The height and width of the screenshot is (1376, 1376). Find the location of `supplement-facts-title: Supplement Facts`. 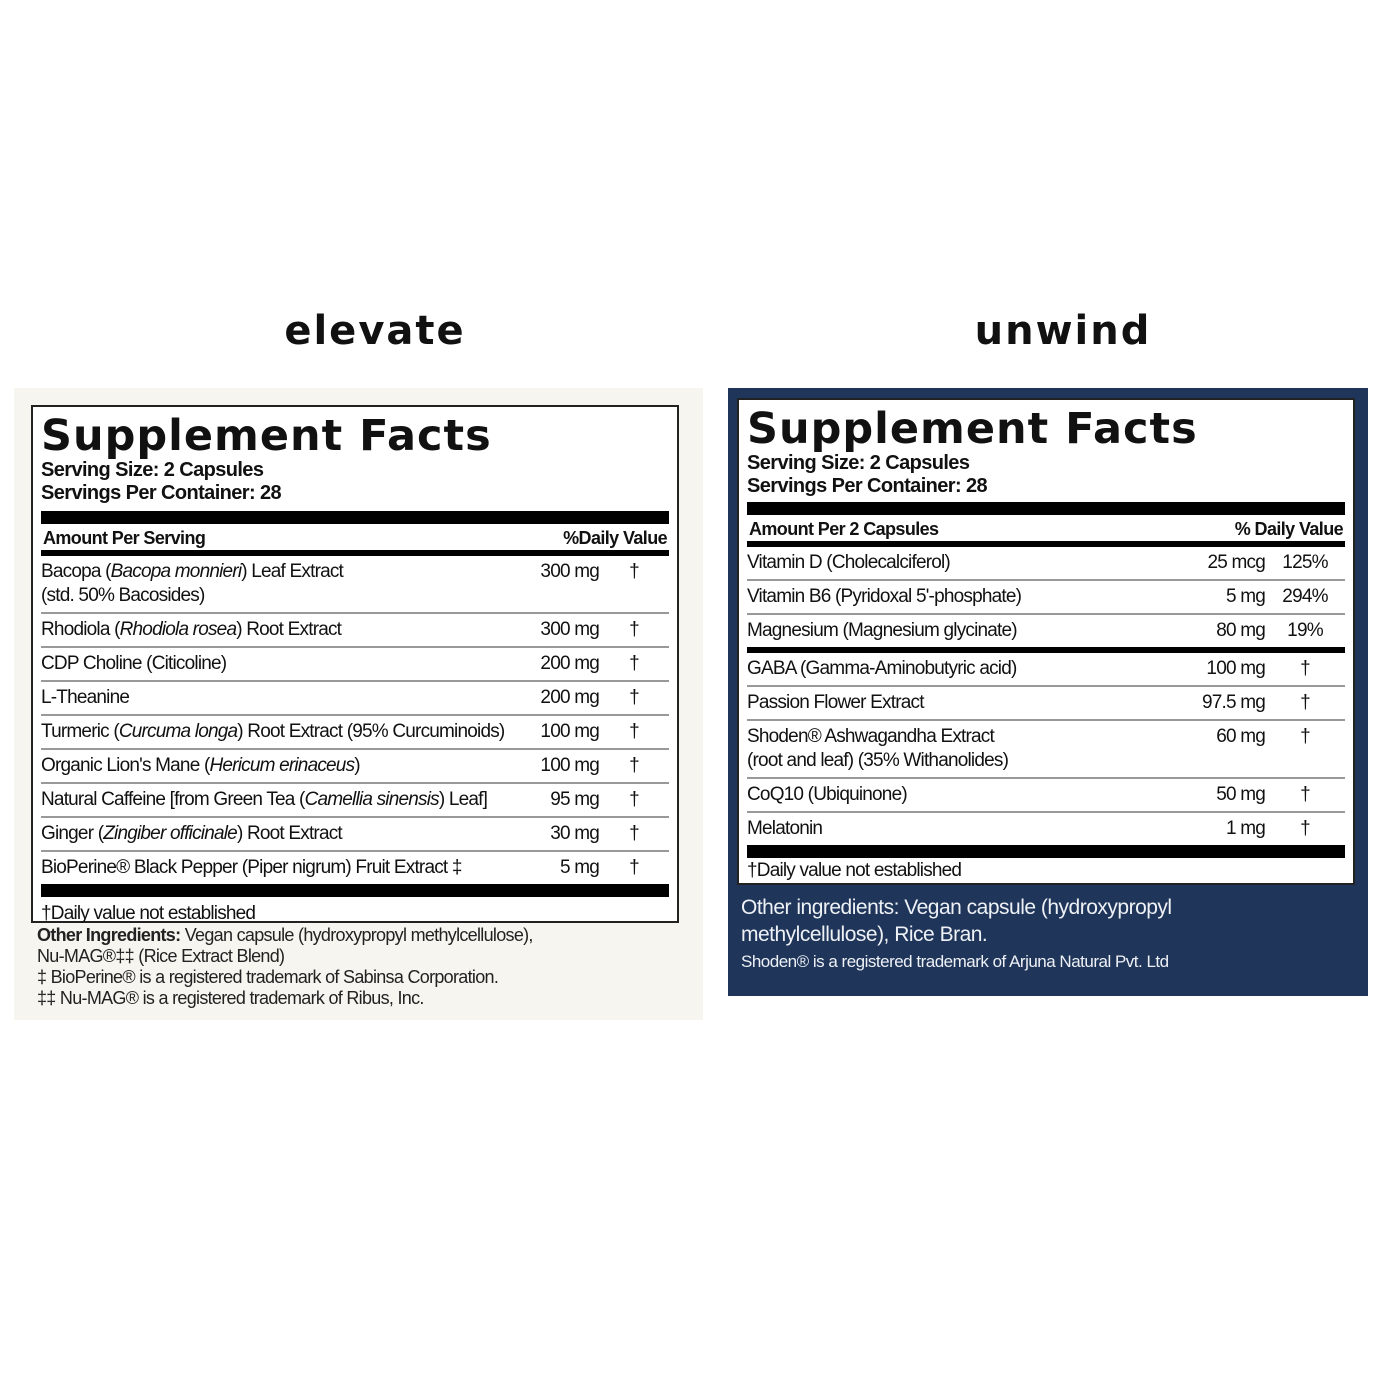

supplement-facts-title: Supplement Facts is located at coordinates (972, 429).